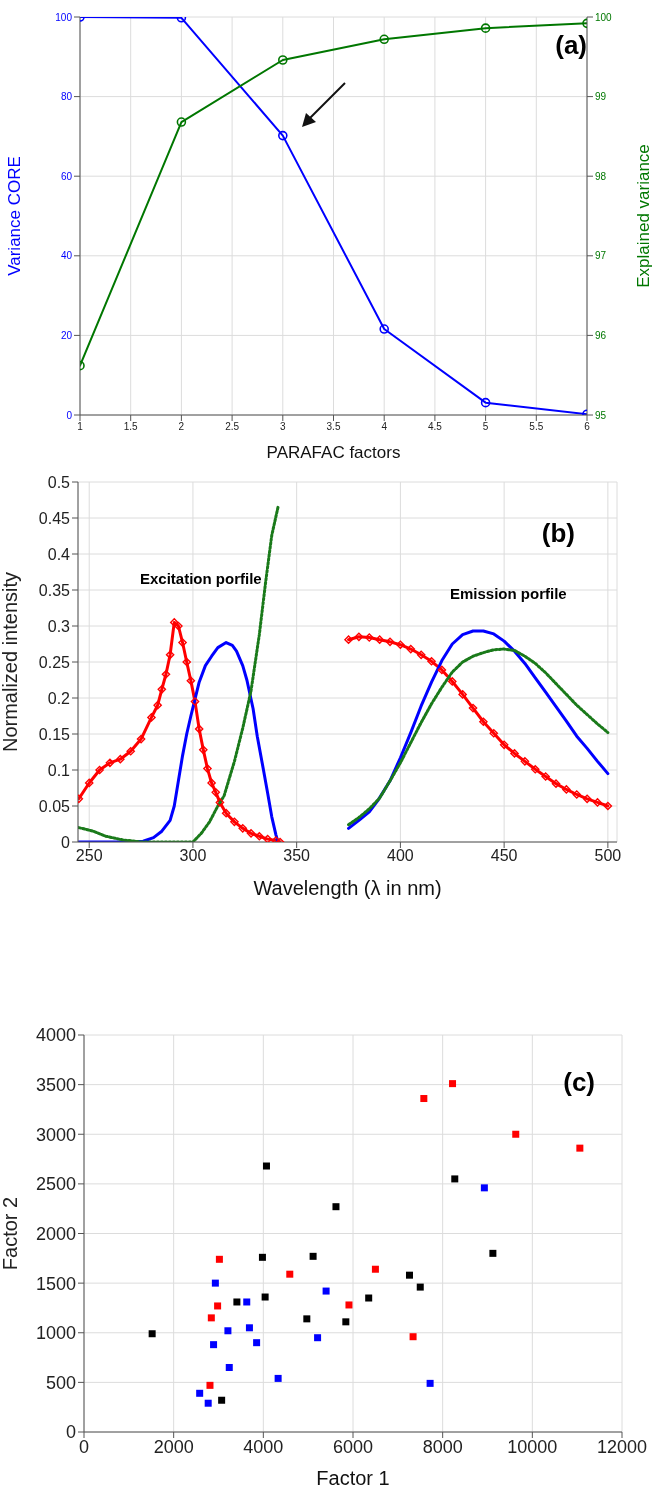 Image resolution: width=657 pixels, height=1493 pixels. I want to click on y-tick-label: 40, so click(66, 256).